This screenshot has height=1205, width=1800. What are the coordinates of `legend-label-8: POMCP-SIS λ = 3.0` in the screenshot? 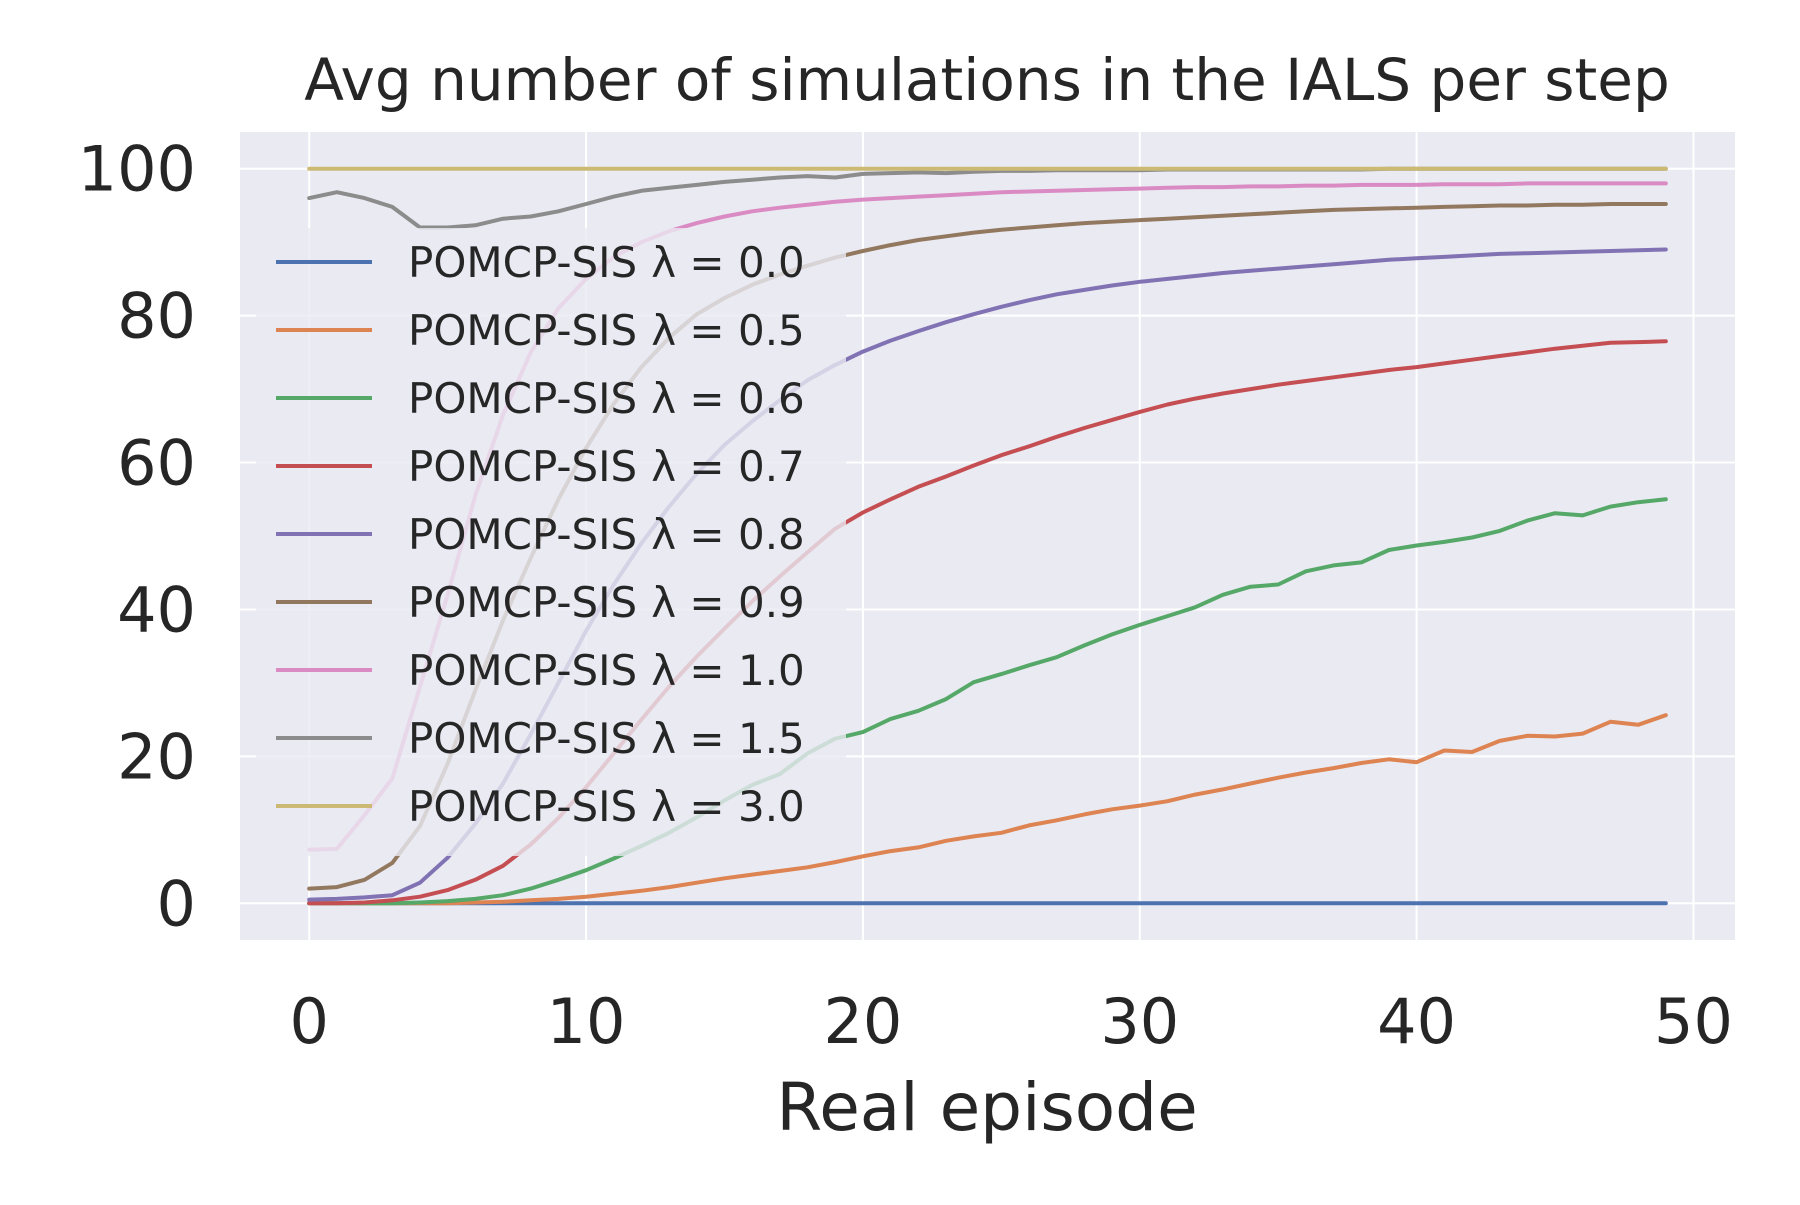 It's located at (606, 806).